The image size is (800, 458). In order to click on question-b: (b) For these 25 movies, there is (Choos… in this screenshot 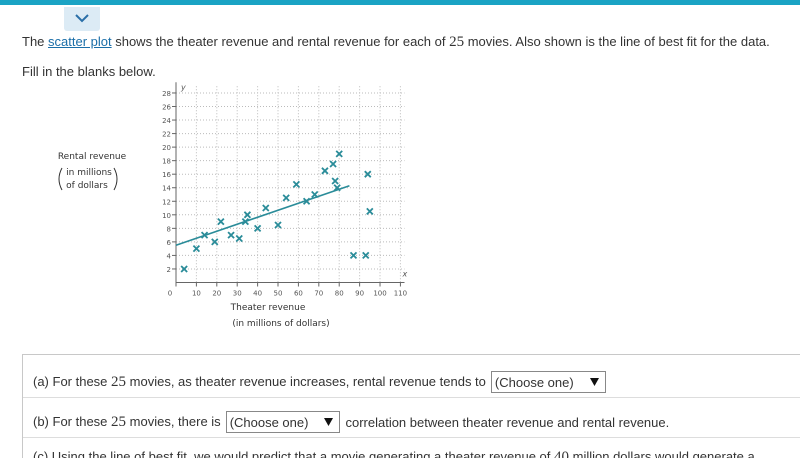, I will do `click(351, 422)`.